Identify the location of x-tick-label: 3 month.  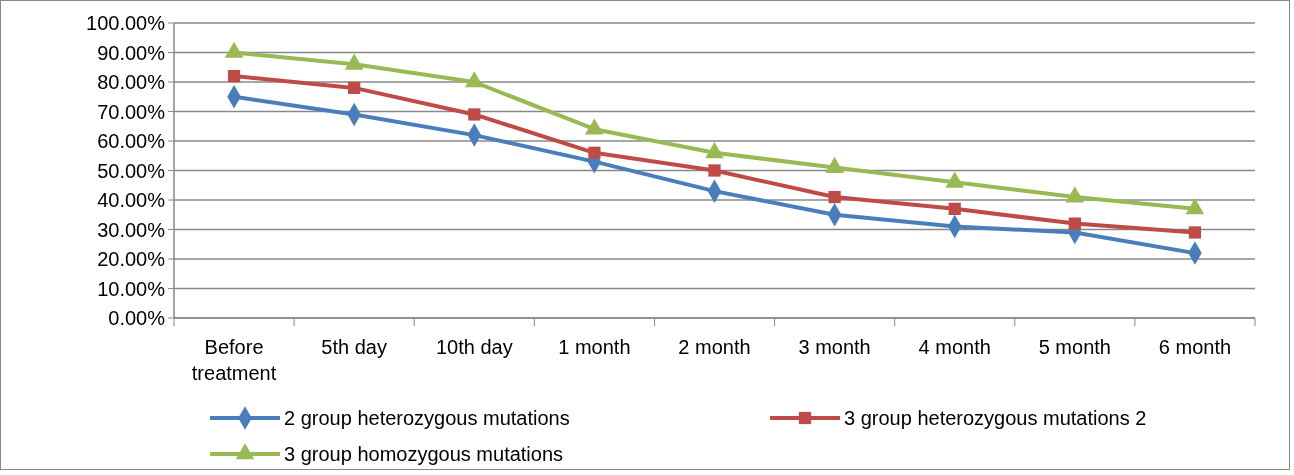
(834, 347).